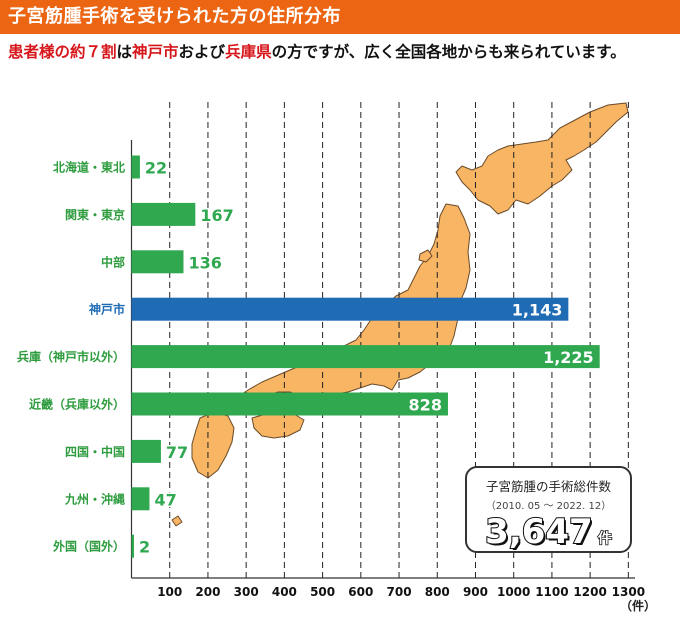  What do you see at coordinates (77, 404) in the screenshot?
I see `category-label: 近畿（兵庫以外）` at bounding box center [77, 404].